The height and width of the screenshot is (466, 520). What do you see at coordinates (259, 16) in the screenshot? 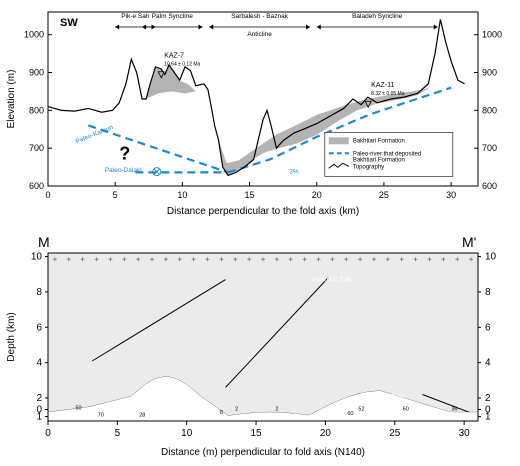
I see `structure-label: Sarbalesh - Baznak` at bounding box center [259, 16].